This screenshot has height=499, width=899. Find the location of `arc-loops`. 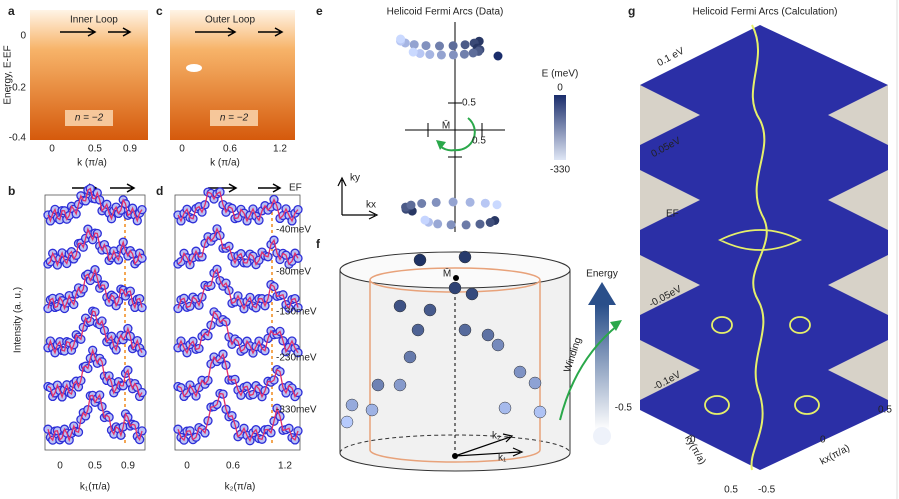

arc-loops is located at coordinates (762, 322).